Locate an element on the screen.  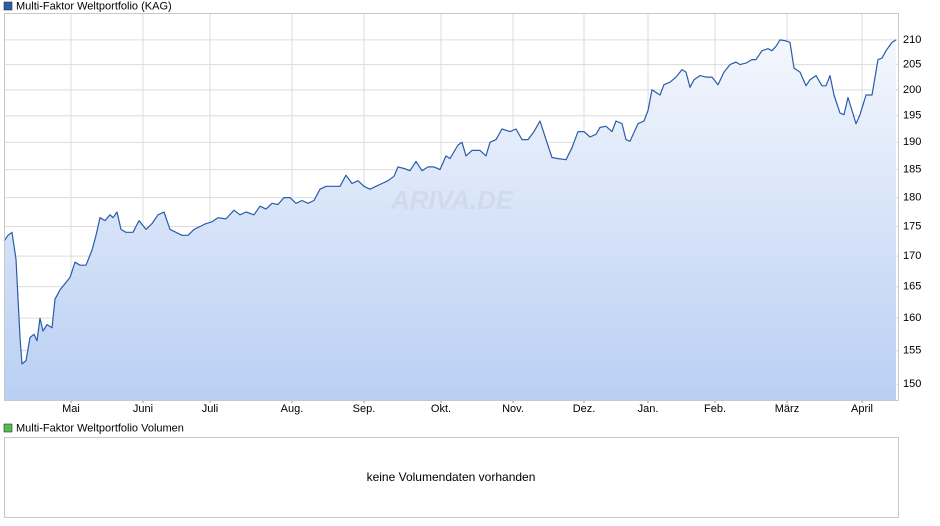
legend-label: Multi-Faktor Weltportfolio (KAG) is located at coordinates (94, 6).